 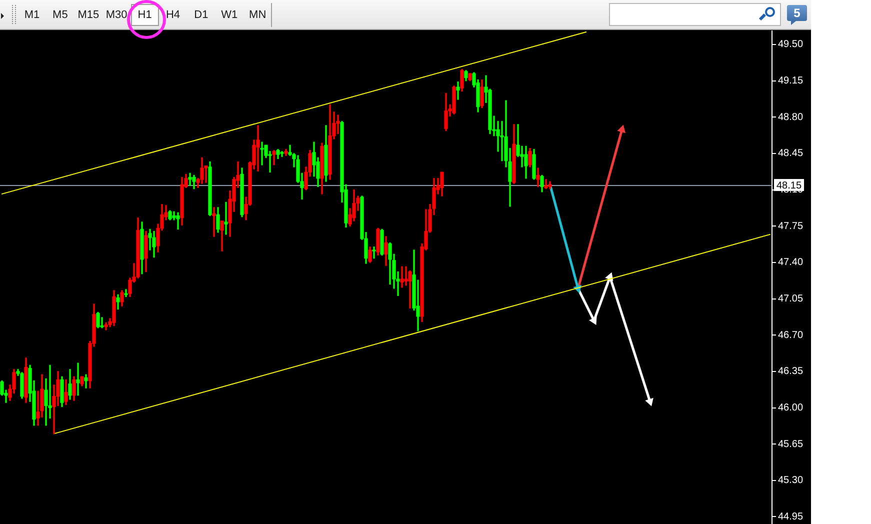 I want to click on y-tick-label: 45.30, so click(x=791, y=480).